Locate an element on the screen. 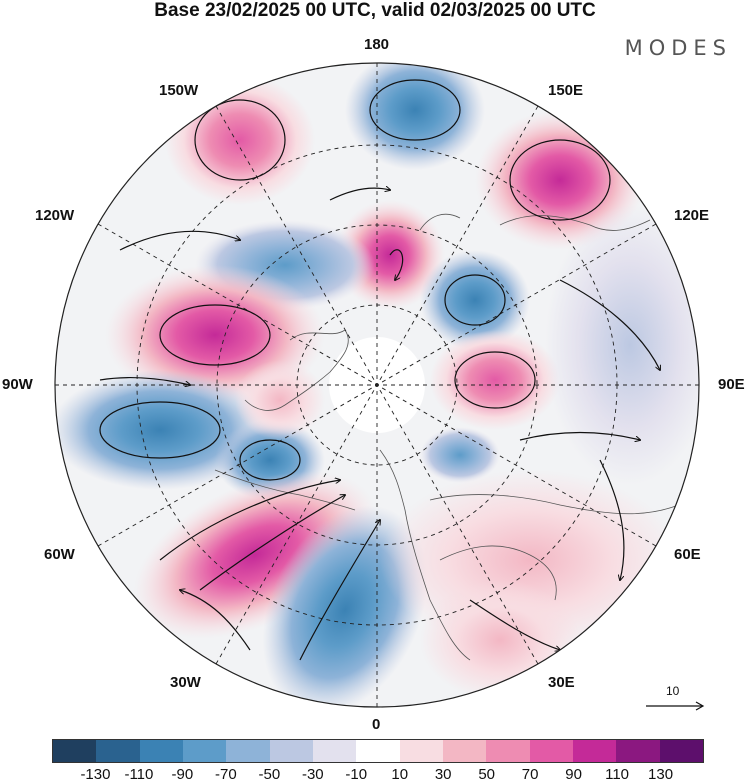 The height and width of the screenshot is (783, 750). lon-label-120e: 120E is located at coordinates (692, 215).